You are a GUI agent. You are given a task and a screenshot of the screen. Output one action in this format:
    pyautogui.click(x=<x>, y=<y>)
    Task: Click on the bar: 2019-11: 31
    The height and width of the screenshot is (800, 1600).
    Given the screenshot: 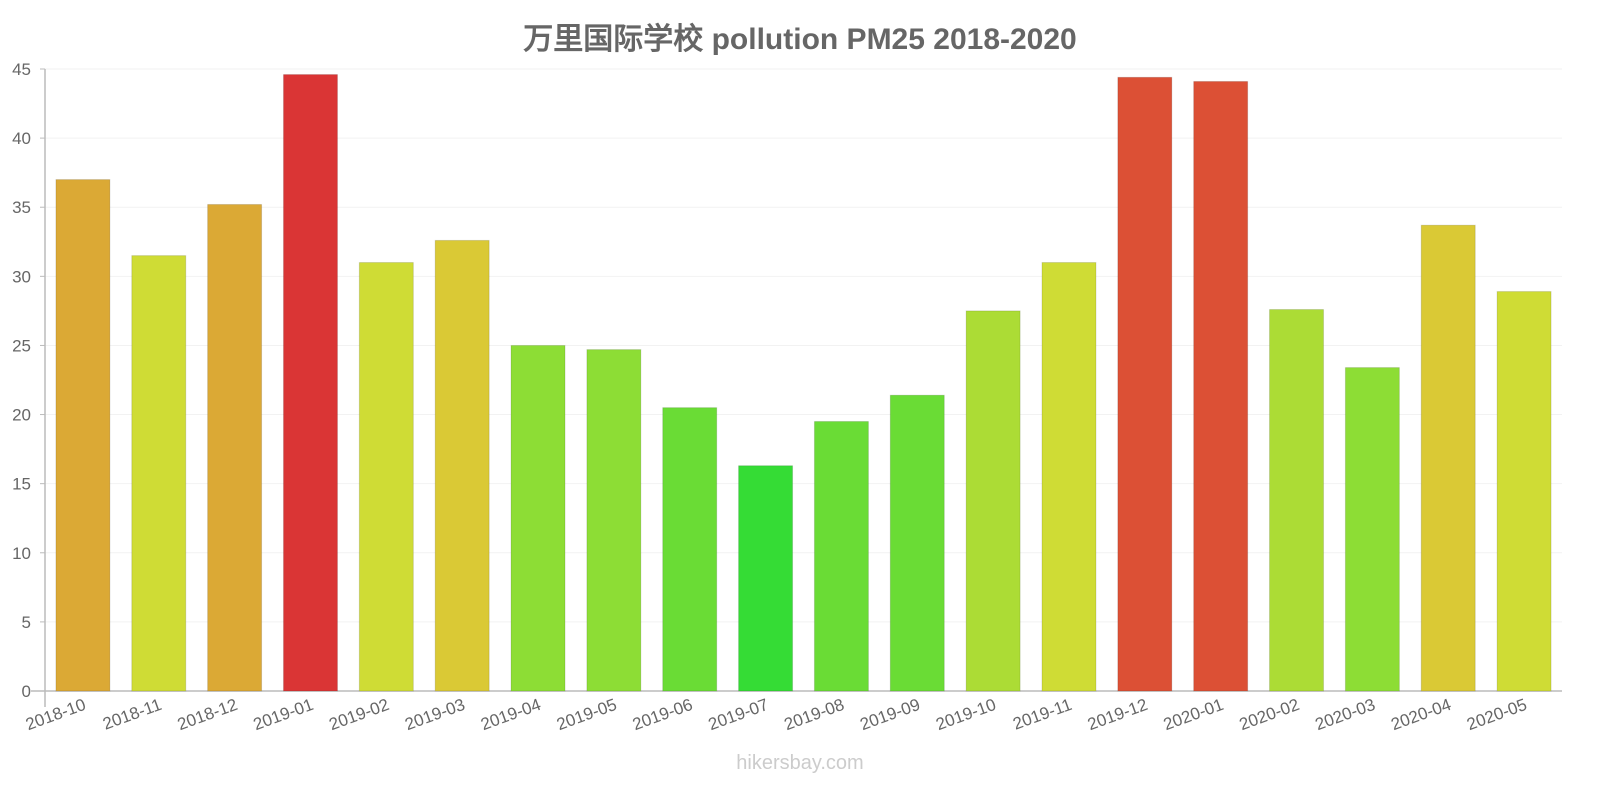 What is the action you would take?
    pyautogui.click(x=1069, y=477)
    